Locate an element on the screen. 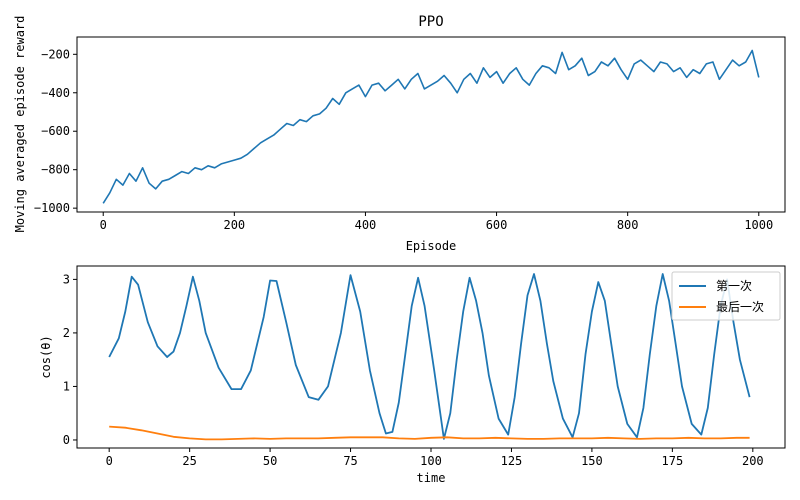 Image resolution: width=800 pixels, height=500 pixels. x-tick-label: 600 is located at coordinates (497, 225).